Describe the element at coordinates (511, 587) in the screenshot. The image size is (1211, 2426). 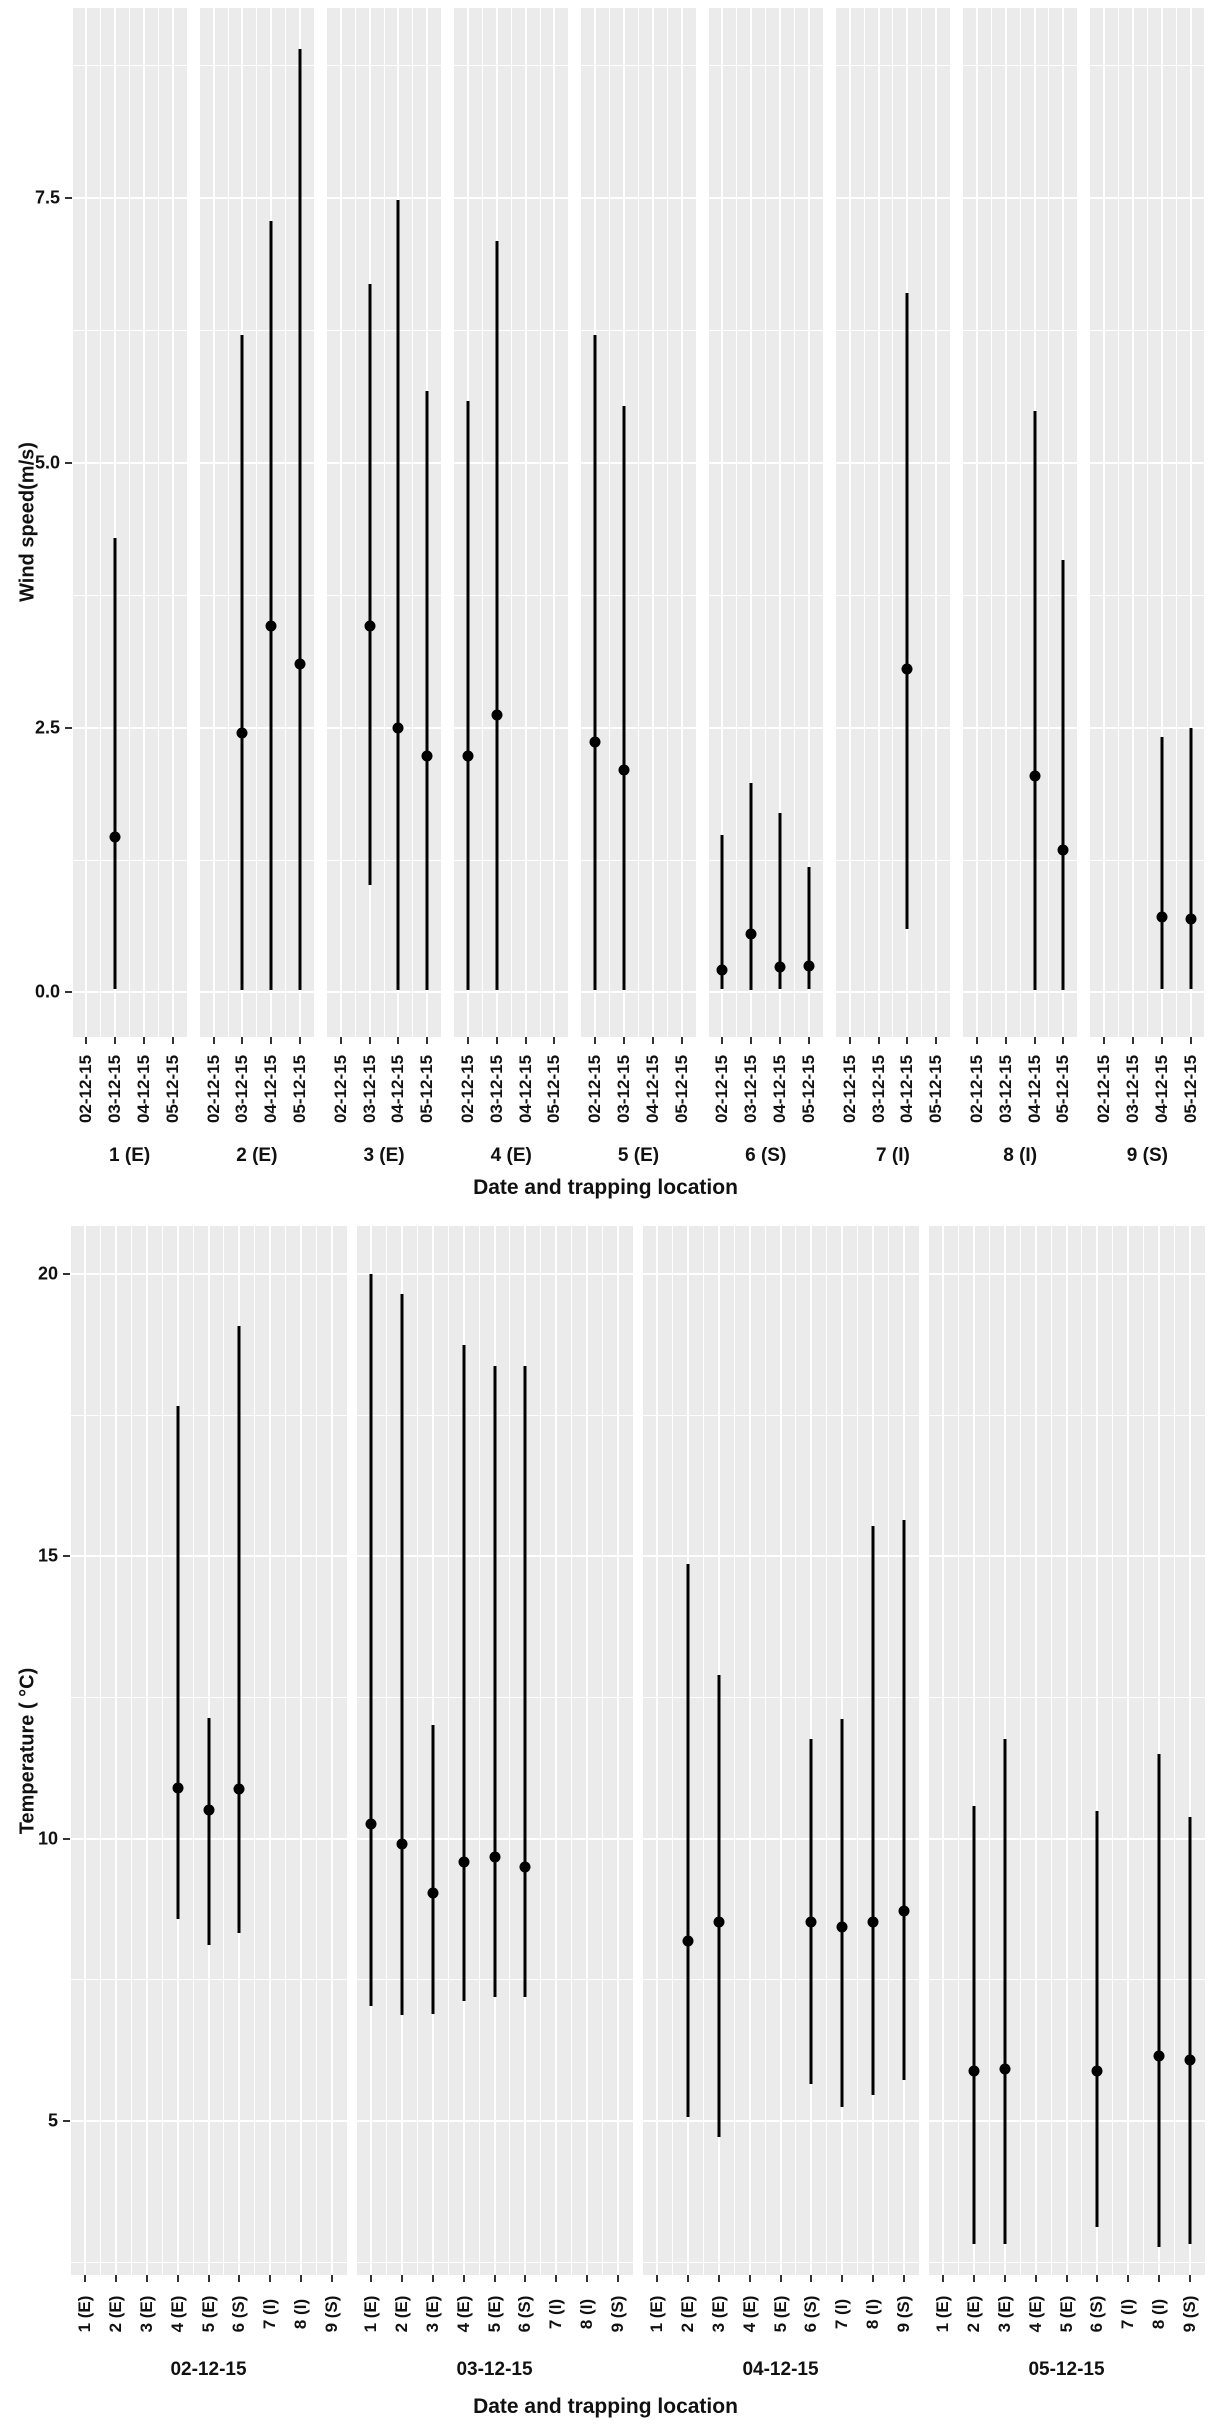
I see `facet-panel: 02-12-15 03-12-15 04-12-15 05-12-15 4 (E)` at that location.